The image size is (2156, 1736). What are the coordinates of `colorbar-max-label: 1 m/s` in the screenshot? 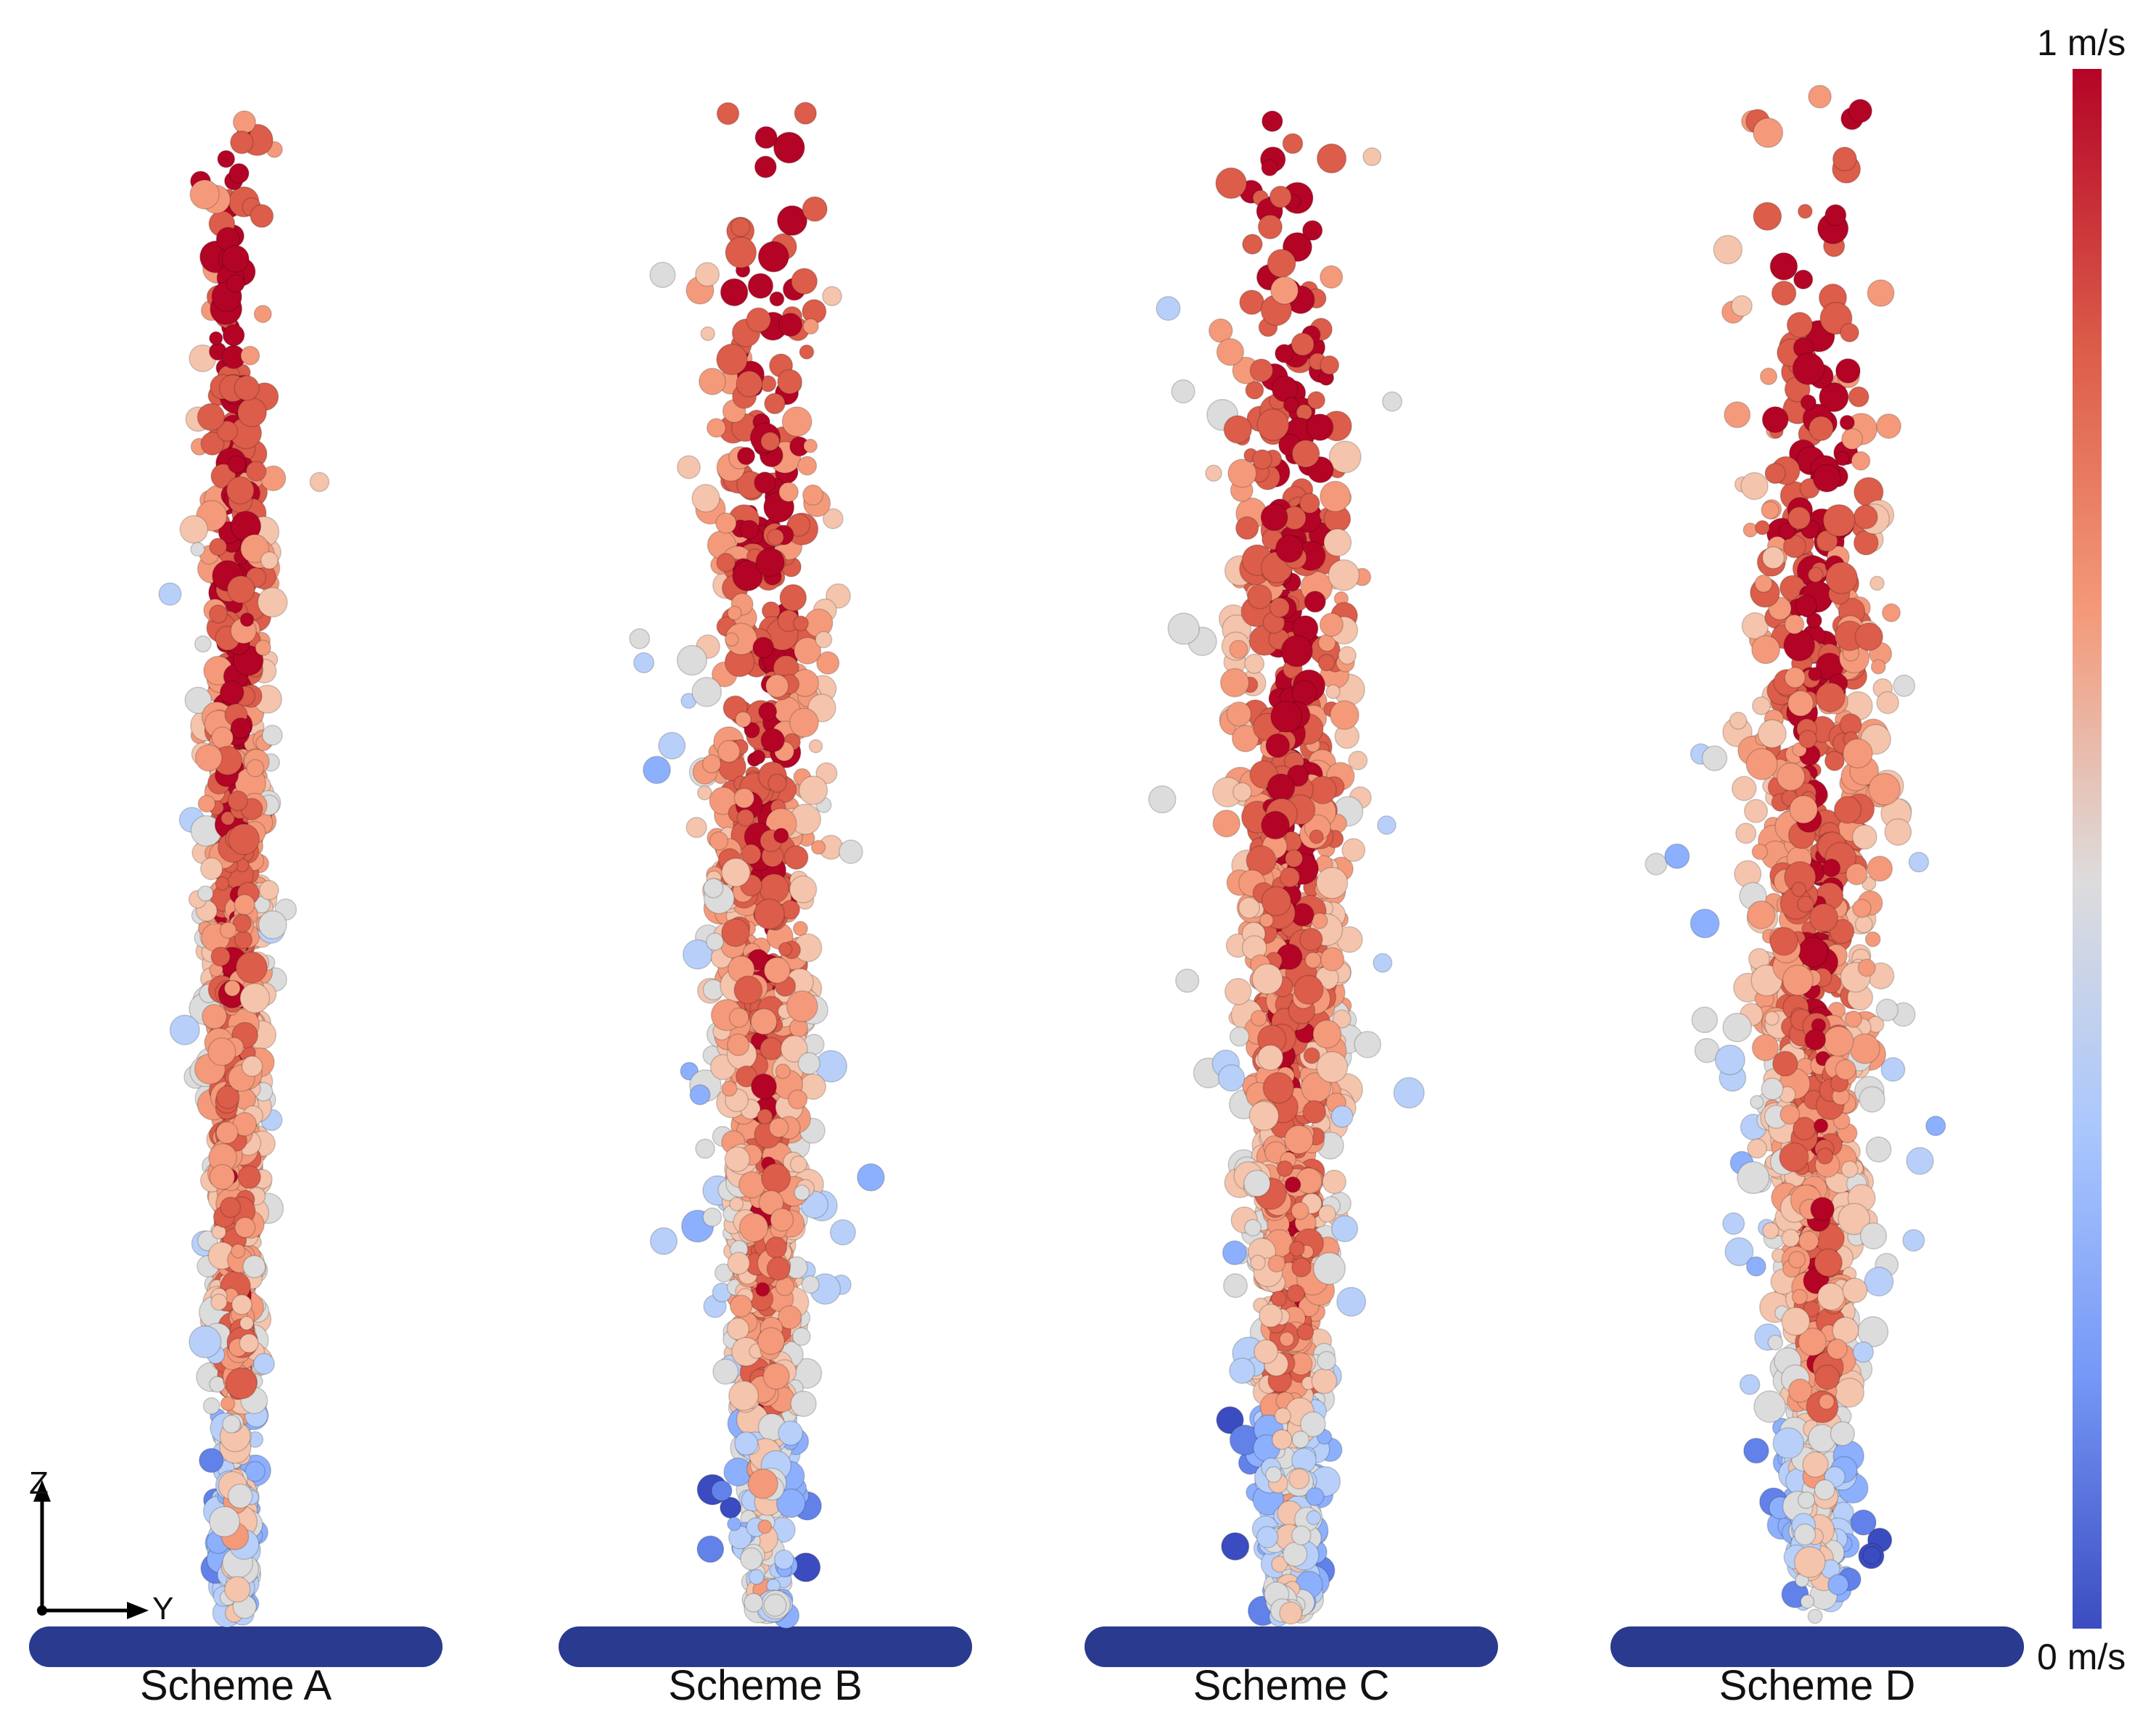 It's located at (2081, 42).